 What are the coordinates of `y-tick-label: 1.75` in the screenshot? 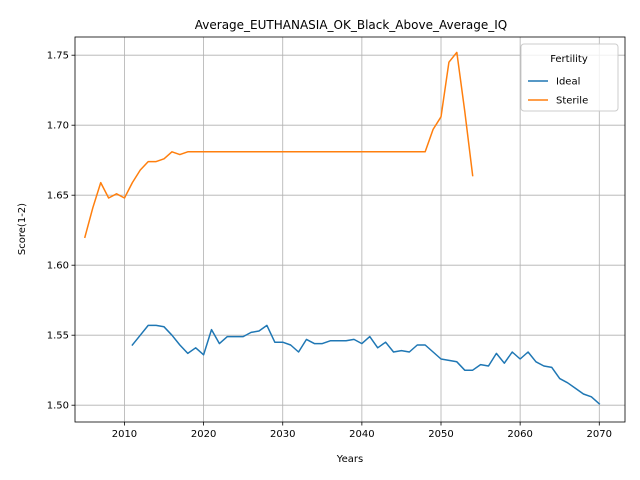 It's located at (58, 56).